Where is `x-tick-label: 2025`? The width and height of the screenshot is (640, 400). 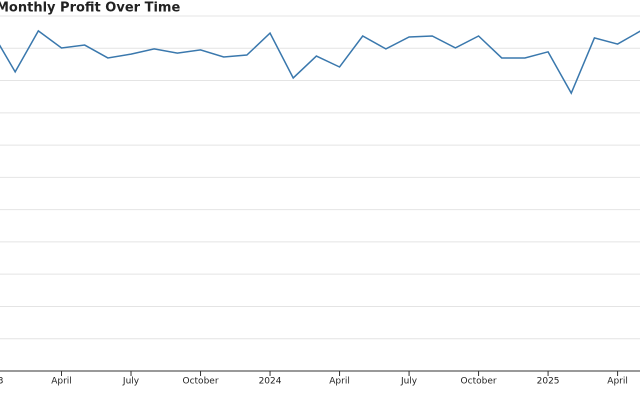
x-tick-label: 2025 is located at coordinates (548, 382).